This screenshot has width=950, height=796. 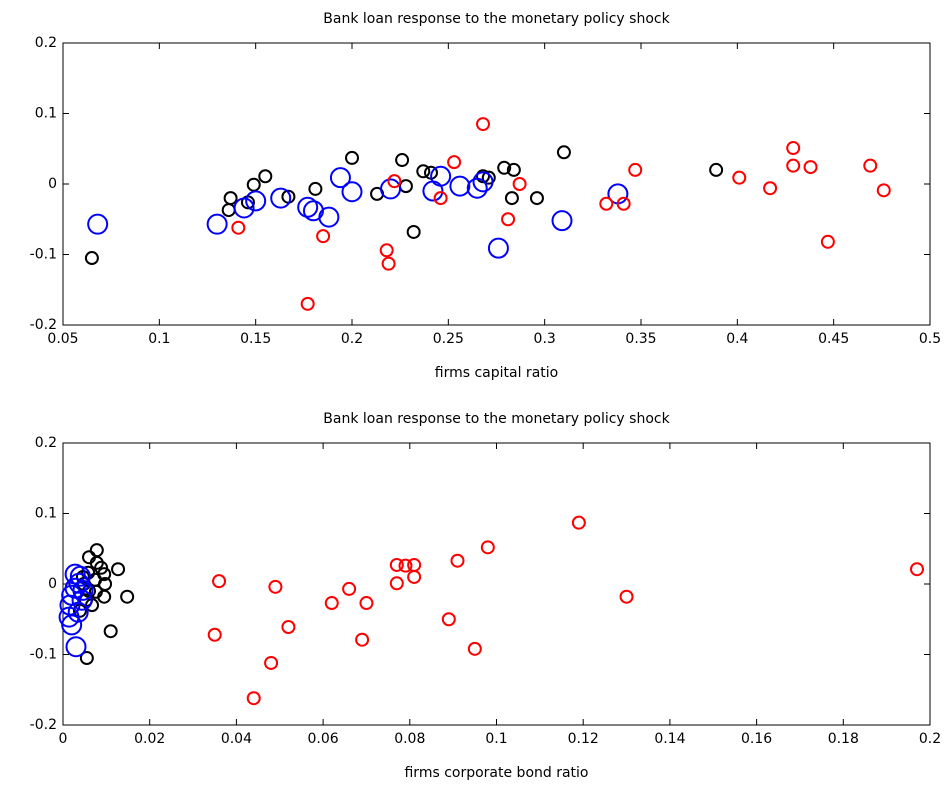 What do you see at coordinates (409, 739) in the screenshot?
I see `x-tick-label: 0.08` at bounding box center [409, 739].